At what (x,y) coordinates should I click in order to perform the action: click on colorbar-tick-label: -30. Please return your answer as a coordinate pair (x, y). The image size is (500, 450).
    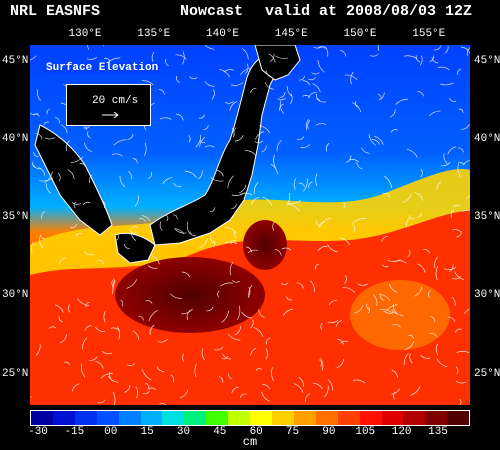
    Looking at the image, I should click on (38, 432).